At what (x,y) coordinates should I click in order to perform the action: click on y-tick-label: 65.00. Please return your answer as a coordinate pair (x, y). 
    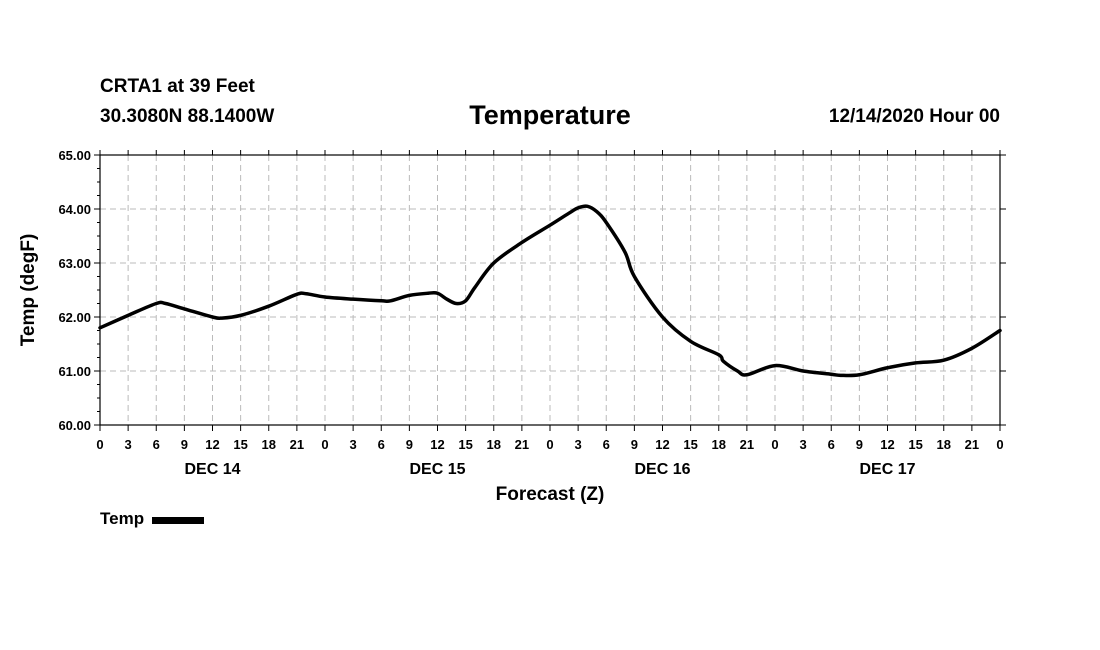
    Looking at the image, I should click on (74, 155).